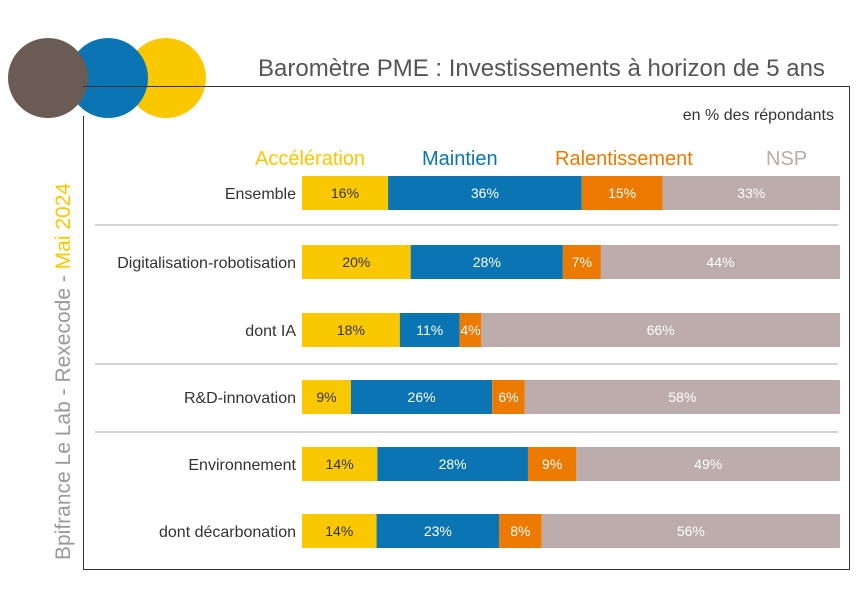 The width and height of the screenshot is (858, 600). Describe the element at coordinates (787, 159) in the screenshot. I see `legend-item-nsp: NSP` at that location.